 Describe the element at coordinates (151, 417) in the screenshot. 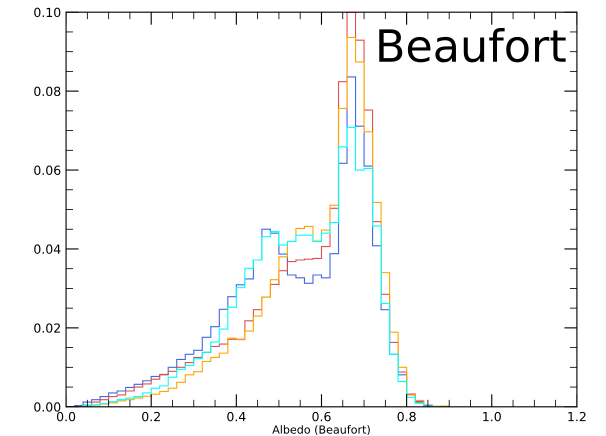

I see `x-tick-label: 0.2` at that location.